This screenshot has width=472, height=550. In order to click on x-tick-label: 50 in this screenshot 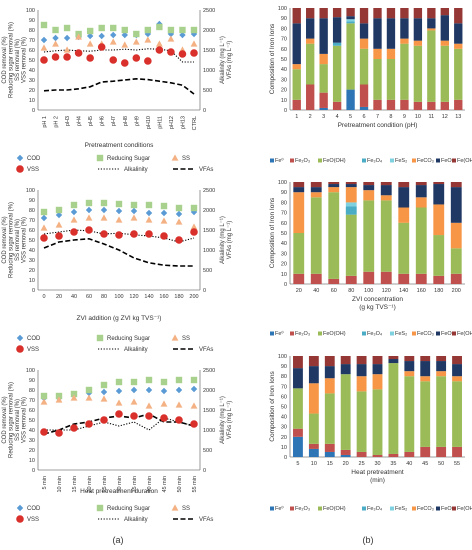, I will do `click(441, 464)`.